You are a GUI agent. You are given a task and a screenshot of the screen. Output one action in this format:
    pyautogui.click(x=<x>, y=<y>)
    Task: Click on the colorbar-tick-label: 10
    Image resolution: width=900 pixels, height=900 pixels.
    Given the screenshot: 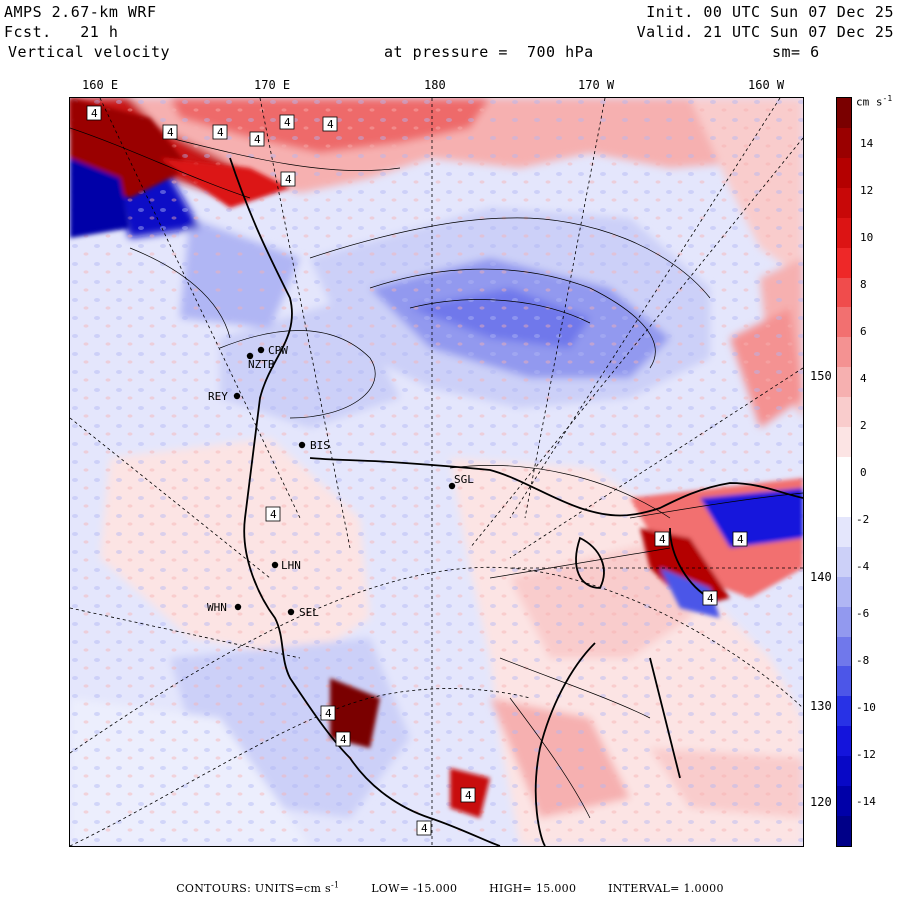 What is the action you would take?
    pyautogui.click(x=867, y=237)
    